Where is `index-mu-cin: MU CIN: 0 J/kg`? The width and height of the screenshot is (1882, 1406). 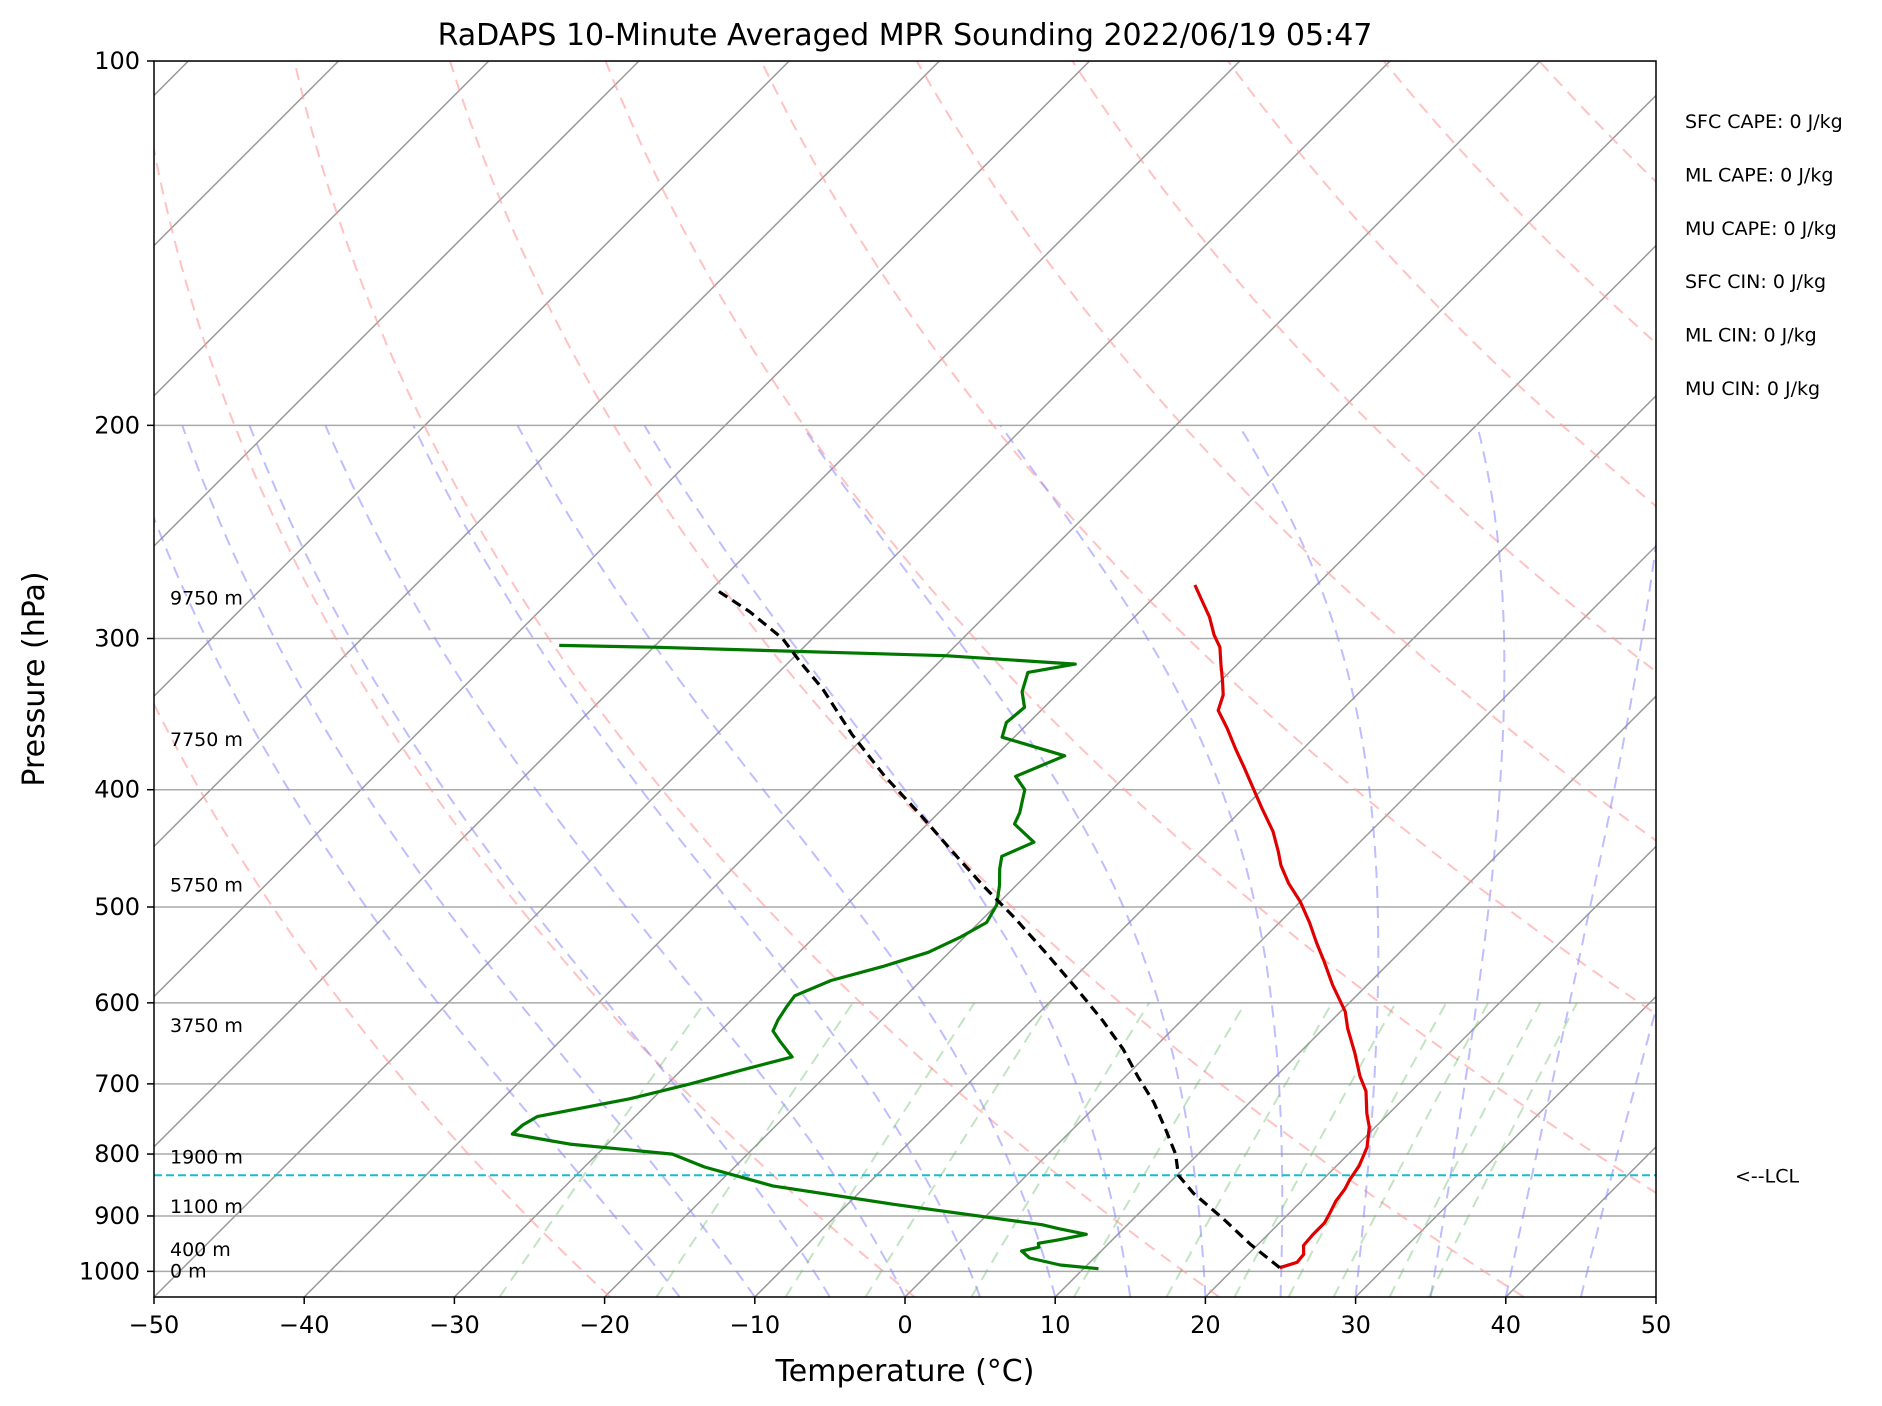
index-mu-cin: MU CIN: 0 J/kg is located at coordinates (1752, 389).